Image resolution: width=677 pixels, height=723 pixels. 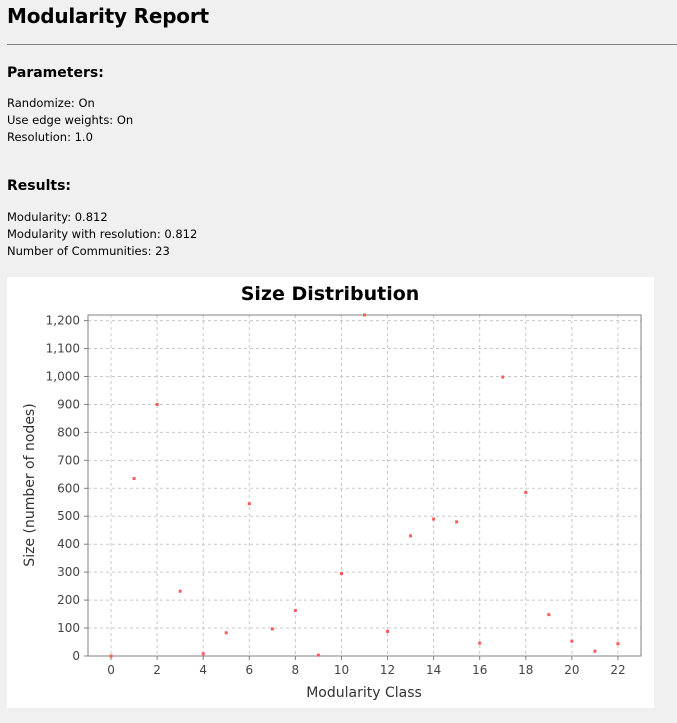 I want to click on parameters-heading: Parameters:, so click(x=55, y=73).